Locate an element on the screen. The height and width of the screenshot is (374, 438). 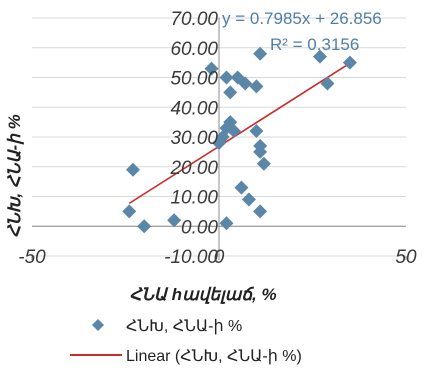
legend-label-series: ՀՆԽ, ՀՆԱ-ի % is located at coordinates (184, 326).